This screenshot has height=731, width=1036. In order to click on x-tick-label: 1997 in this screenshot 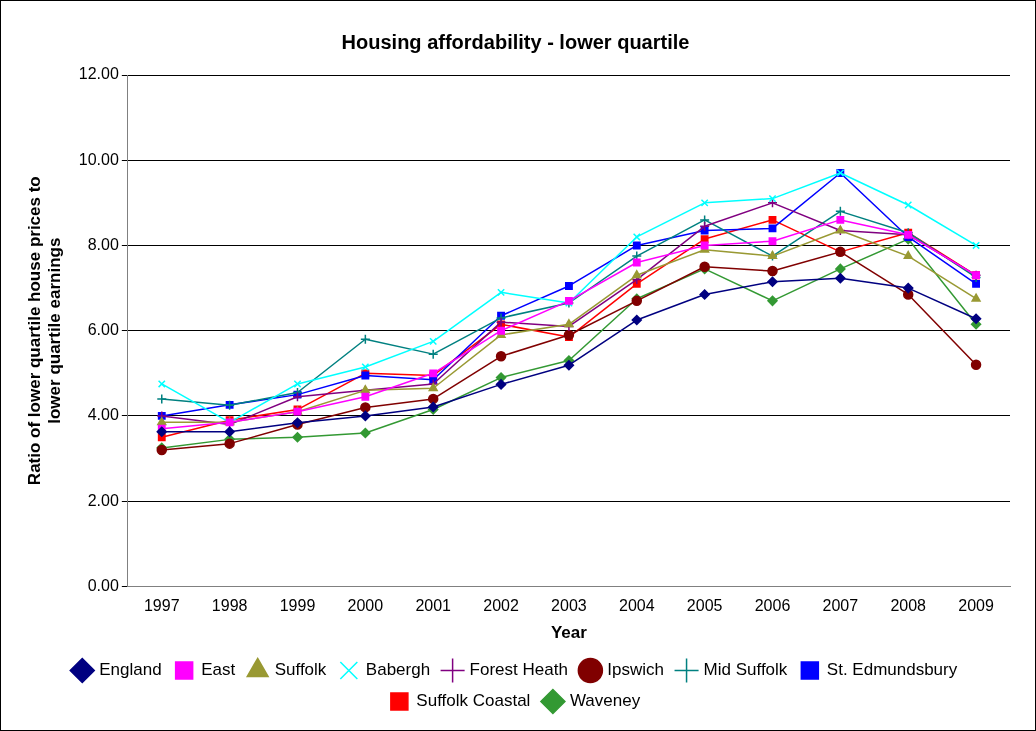, I will do `click(161, 606)`.